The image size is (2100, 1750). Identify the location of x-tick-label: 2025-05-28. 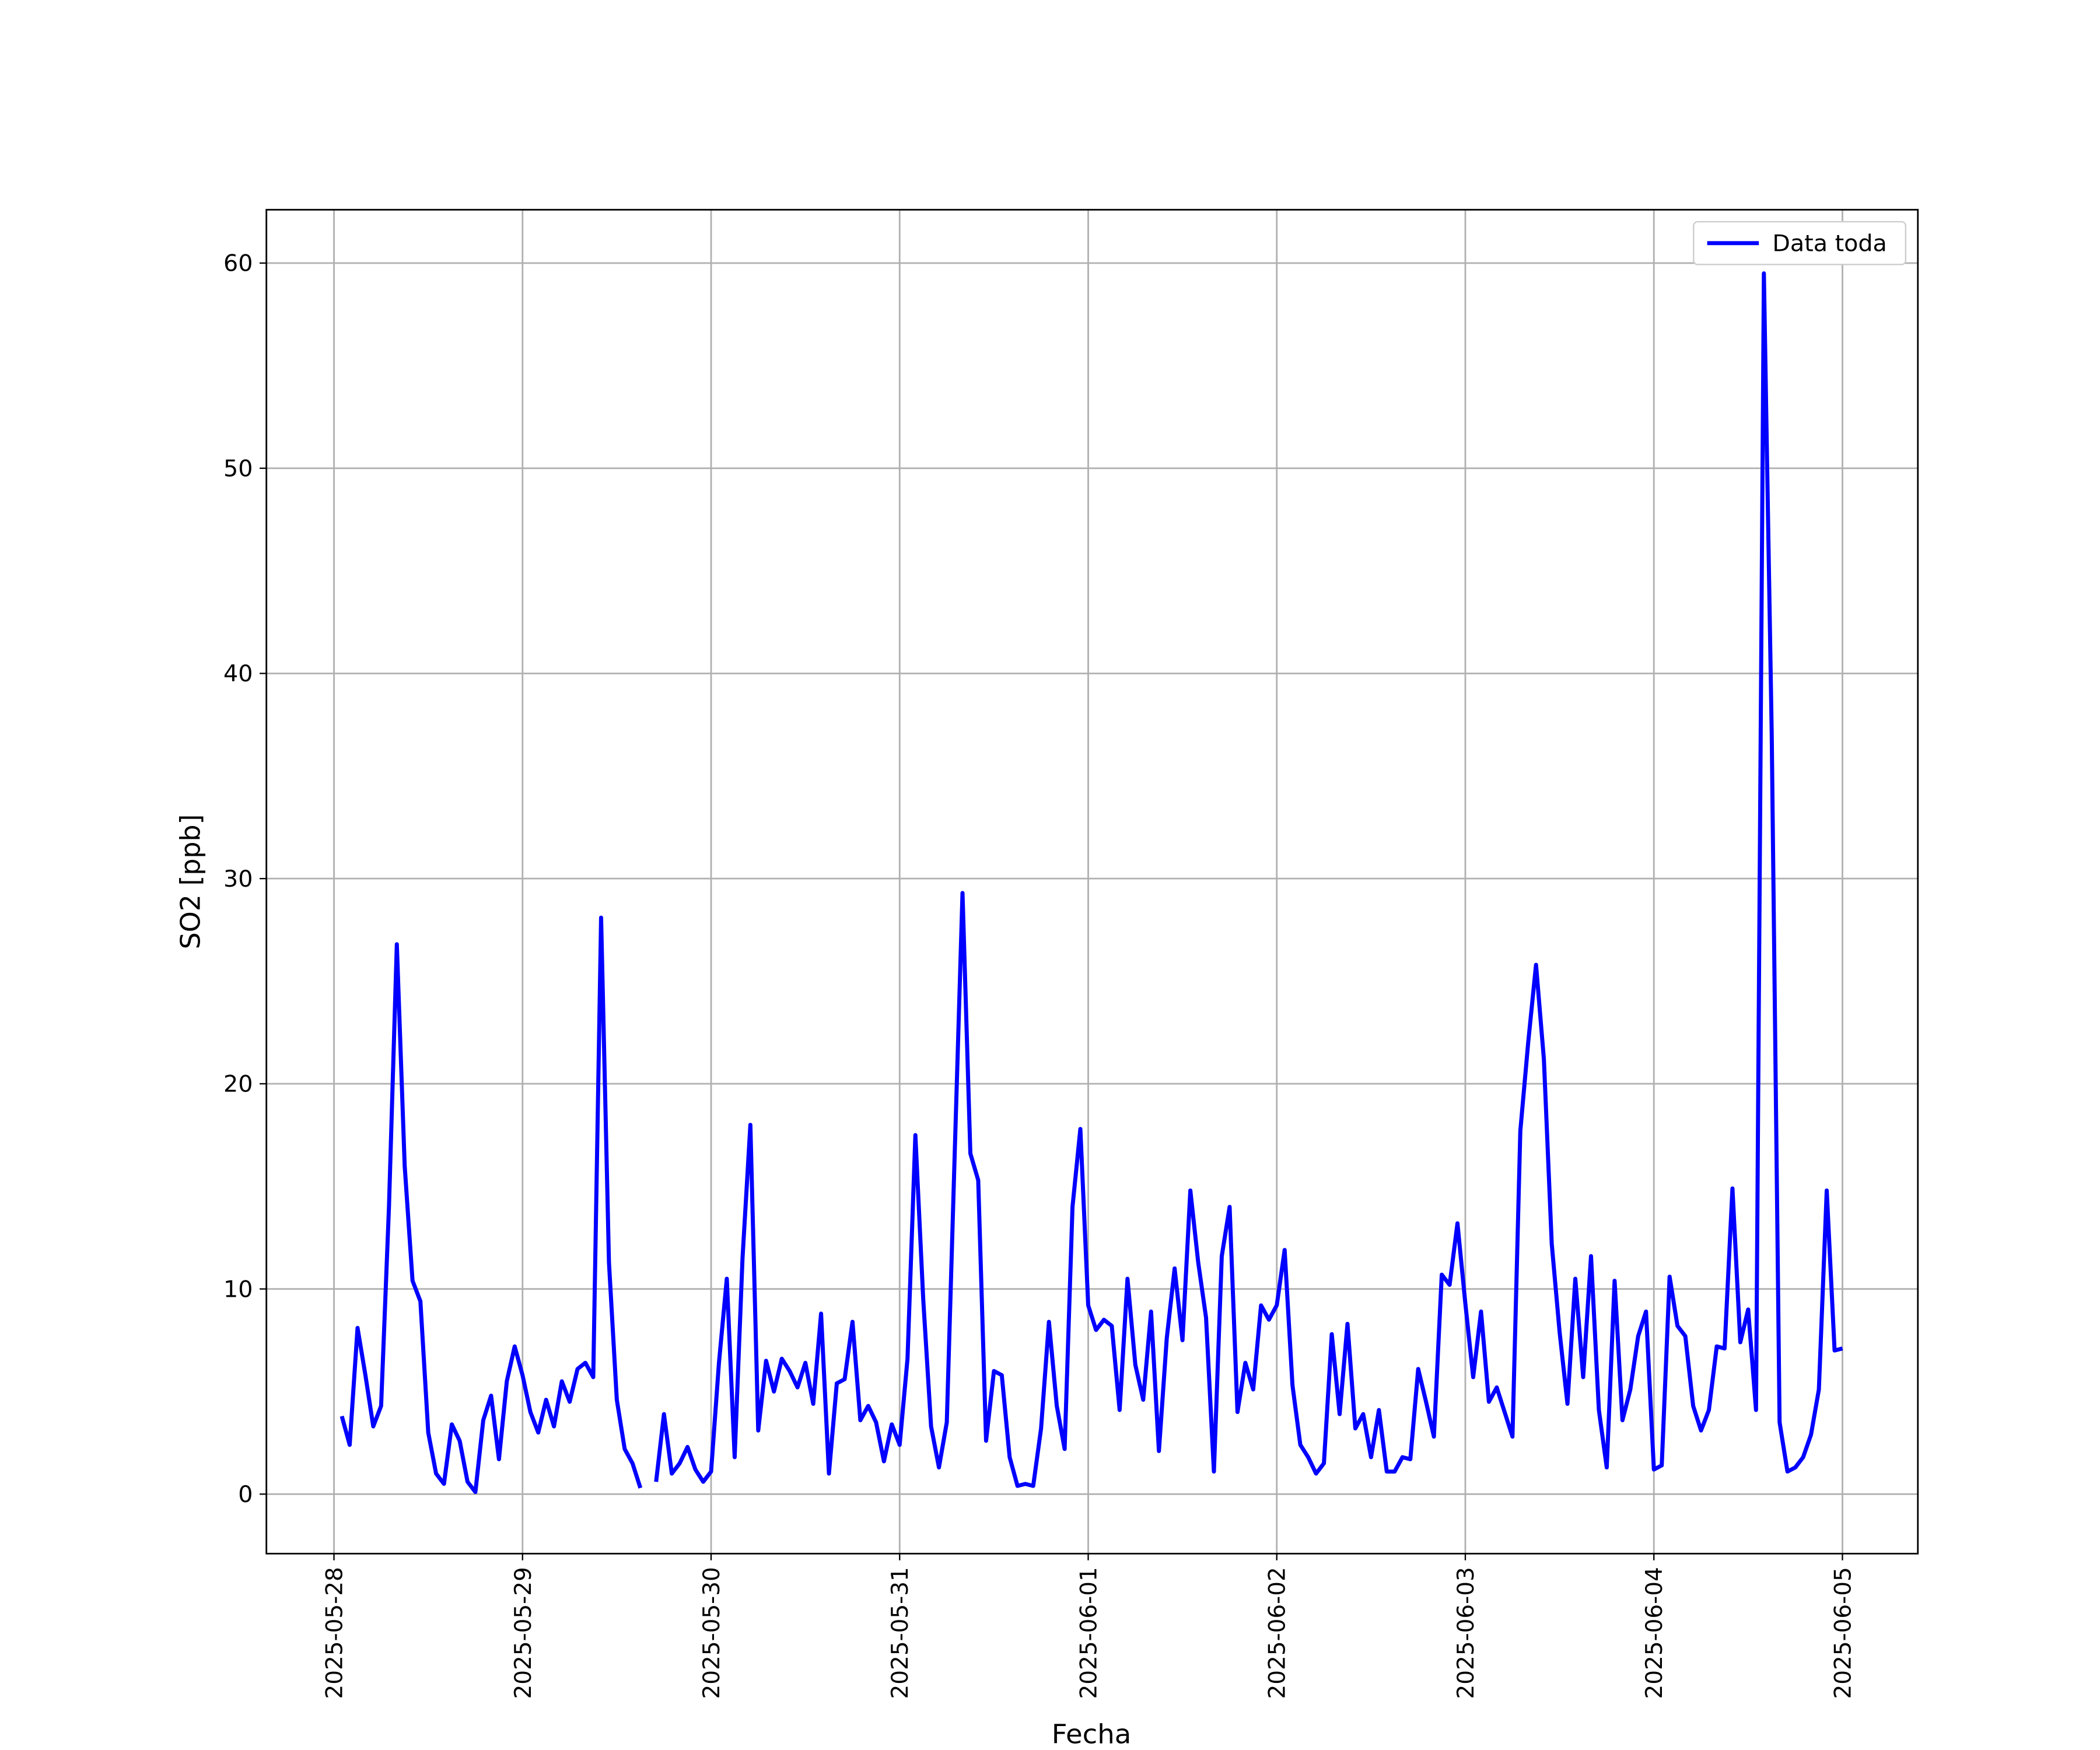
(335, 1633).